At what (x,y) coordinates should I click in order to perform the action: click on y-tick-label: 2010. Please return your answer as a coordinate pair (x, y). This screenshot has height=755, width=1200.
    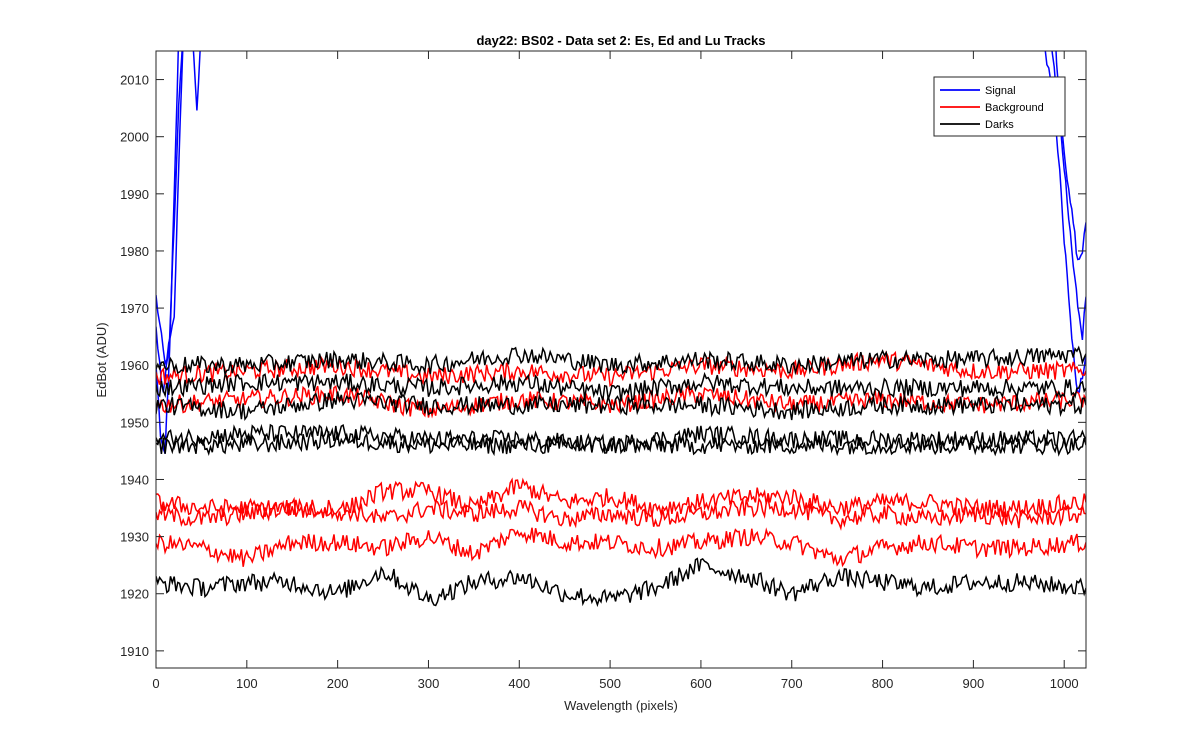
    Looking at the image, I should click on (134, 80).